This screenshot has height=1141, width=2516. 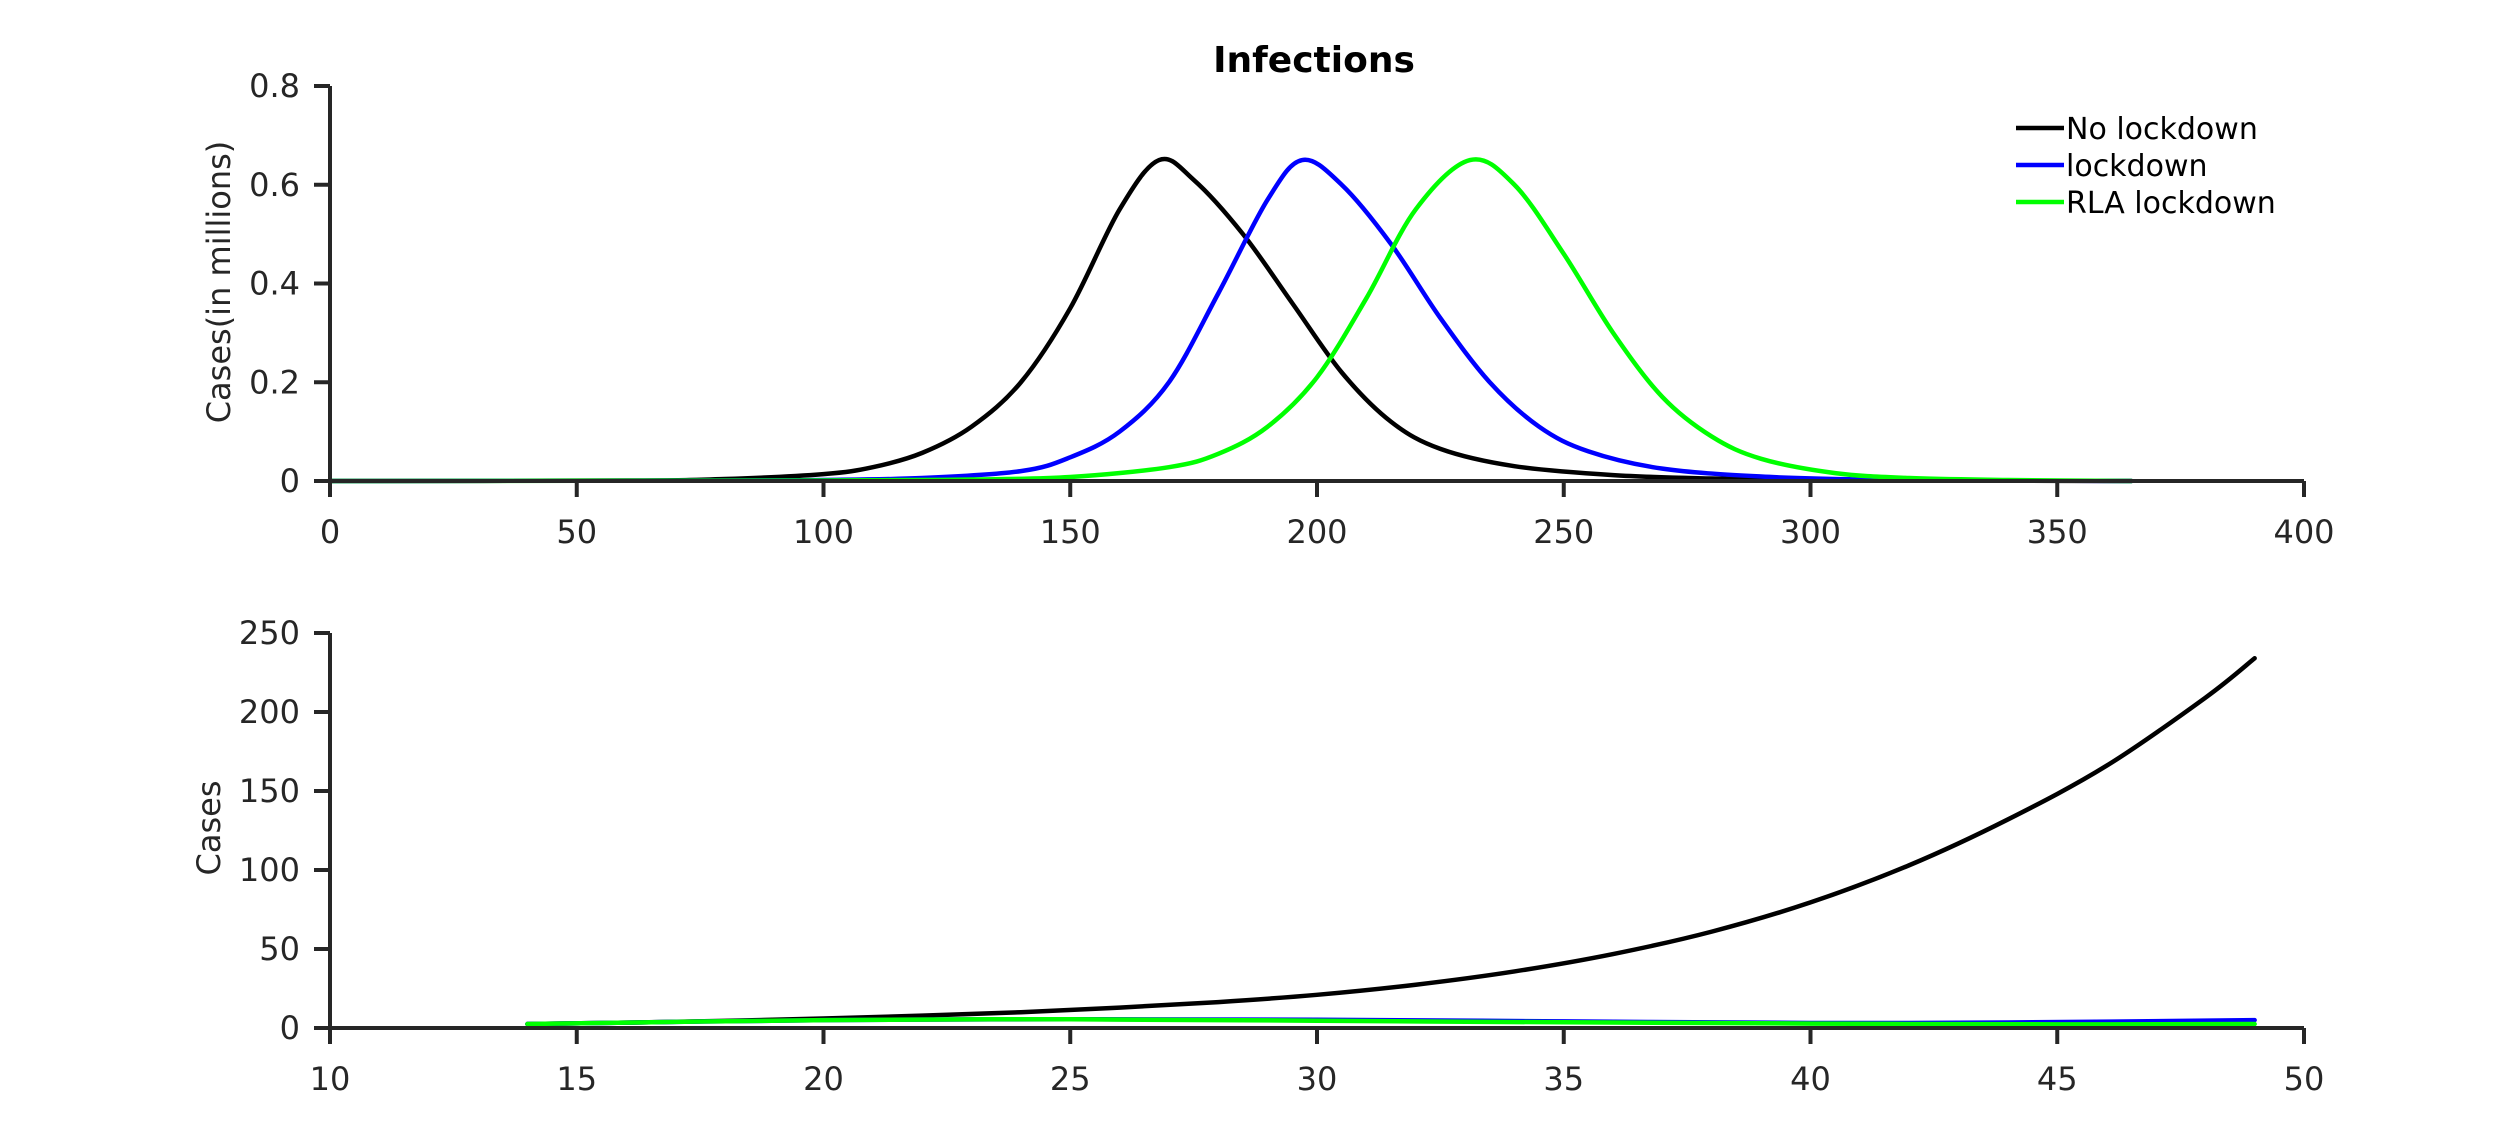 I want to click on x-tick-label: 0, so click(x=330, y=532).